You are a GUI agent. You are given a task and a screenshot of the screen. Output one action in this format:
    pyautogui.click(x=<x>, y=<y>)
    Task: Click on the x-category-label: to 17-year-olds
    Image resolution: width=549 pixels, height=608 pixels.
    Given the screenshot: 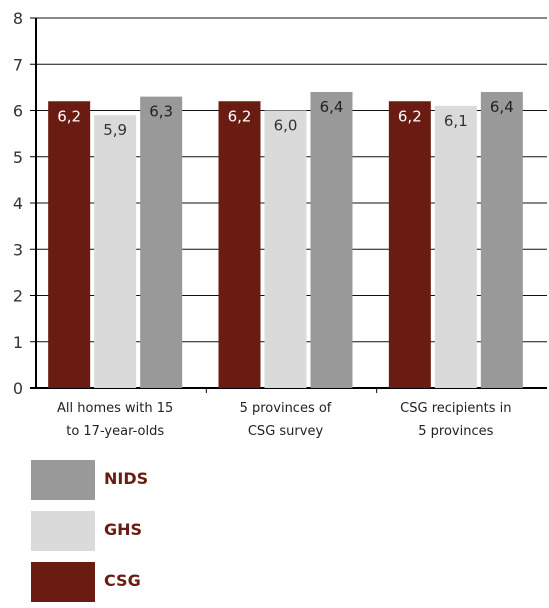 What is the action you would take?
    pyautogui.click(x=115, y=431)
    